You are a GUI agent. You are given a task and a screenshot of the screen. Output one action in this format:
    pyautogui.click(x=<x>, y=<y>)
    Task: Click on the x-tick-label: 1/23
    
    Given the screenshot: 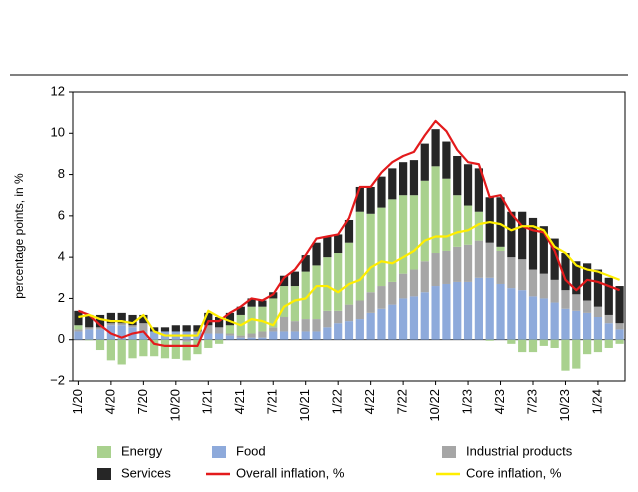 What is the action you would take?
    pyautogui.click(x=466, y=401)
    